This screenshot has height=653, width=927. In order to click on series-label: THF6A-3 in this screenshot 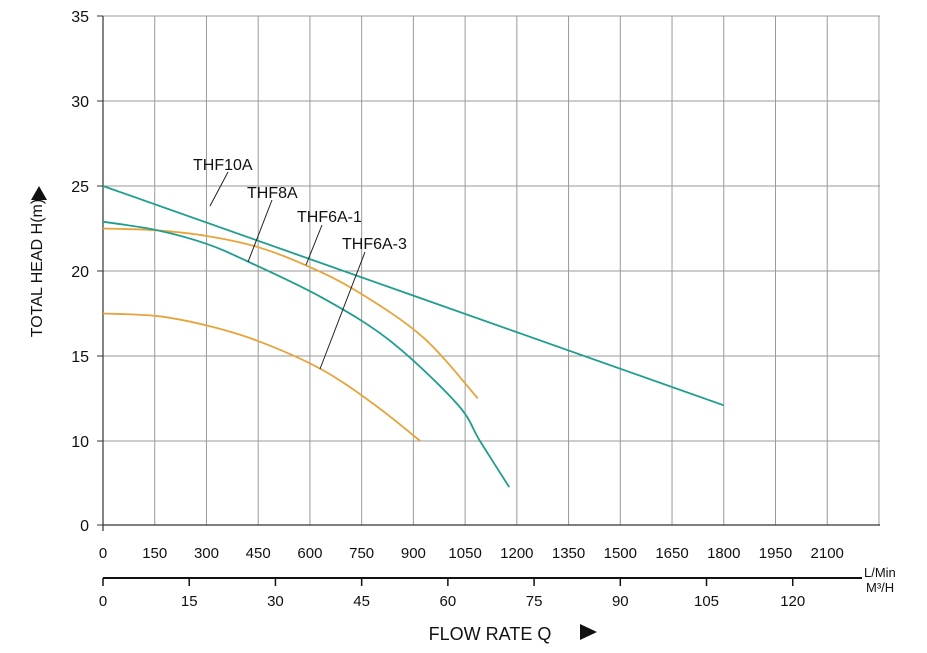, I will do `click(374, 244)`.